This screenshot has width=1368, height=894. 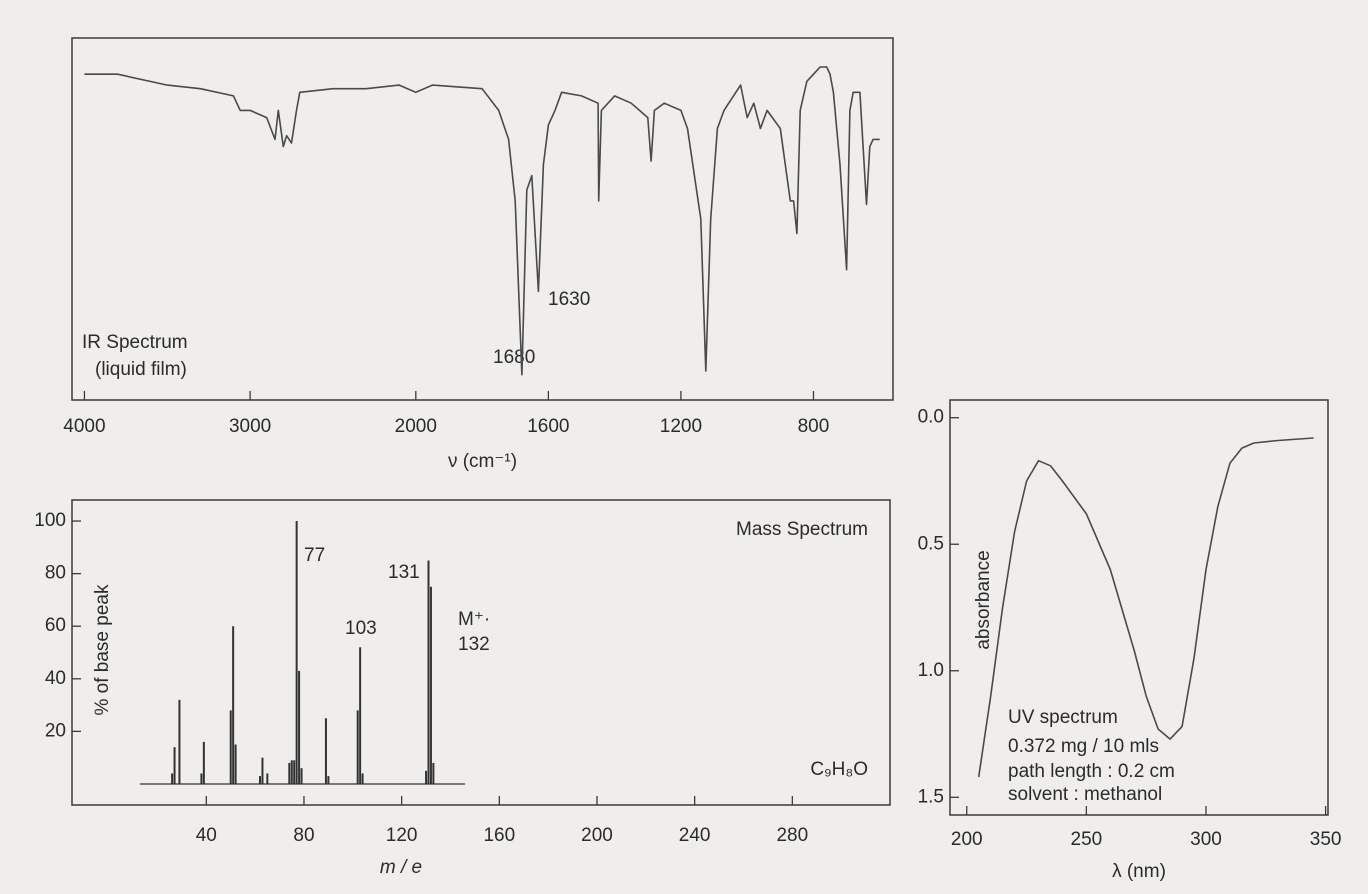 What do you see at coordinates (839, 769) in the screenshot?
I see `chart-formula: C₉H₈O` at bounding box center [839, 769].